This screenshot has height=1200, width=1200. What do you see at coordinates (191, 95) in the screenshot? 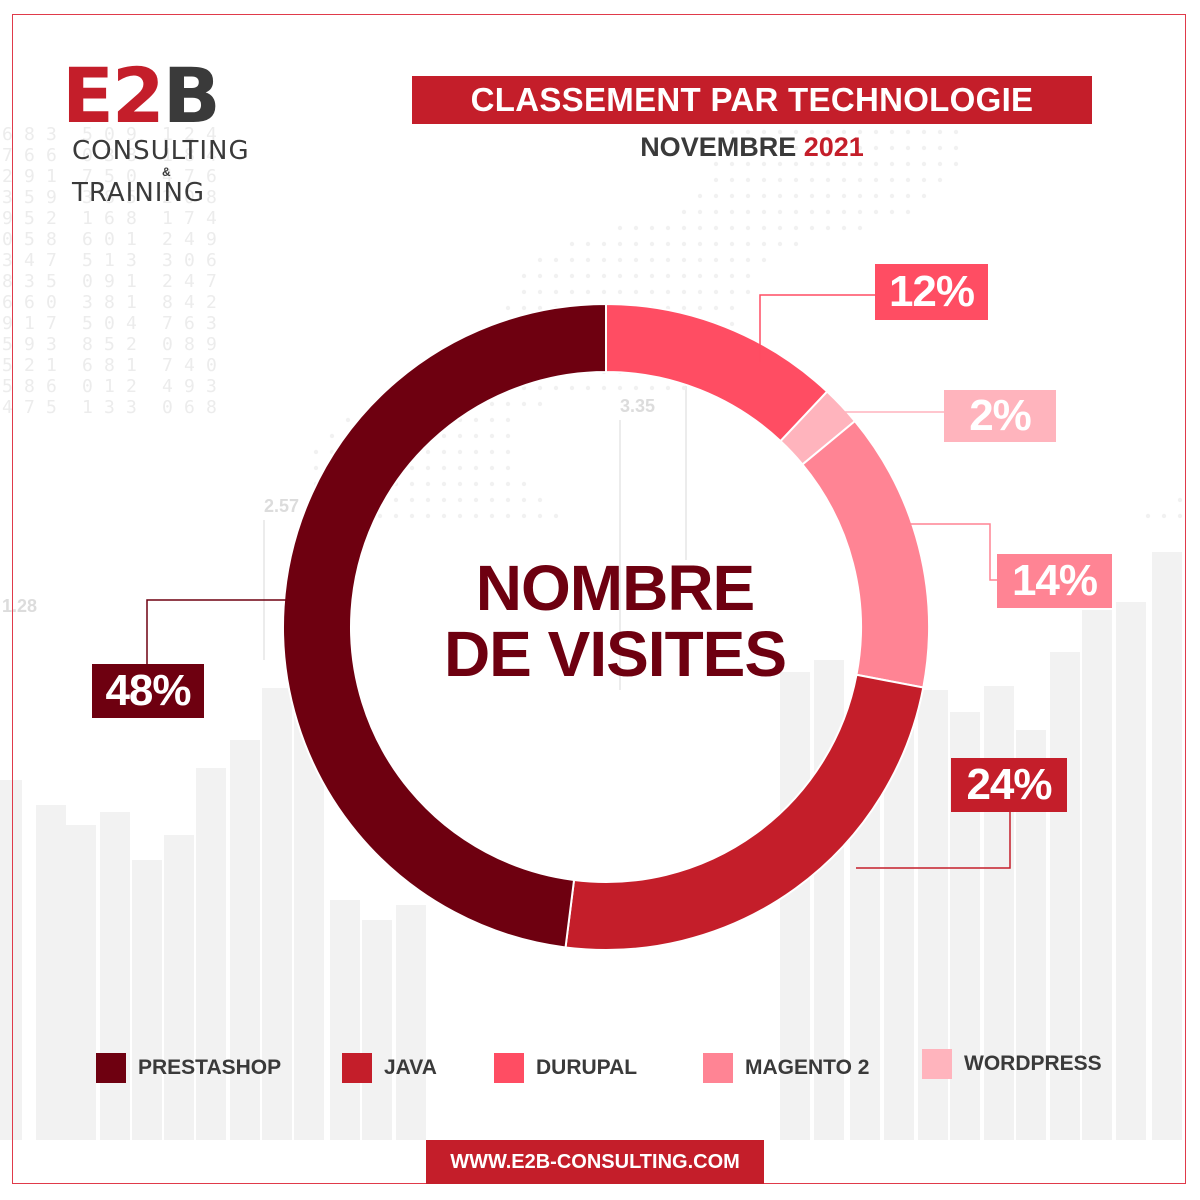
I see `logo-mark-right: B` at bounding box center [191, 95].